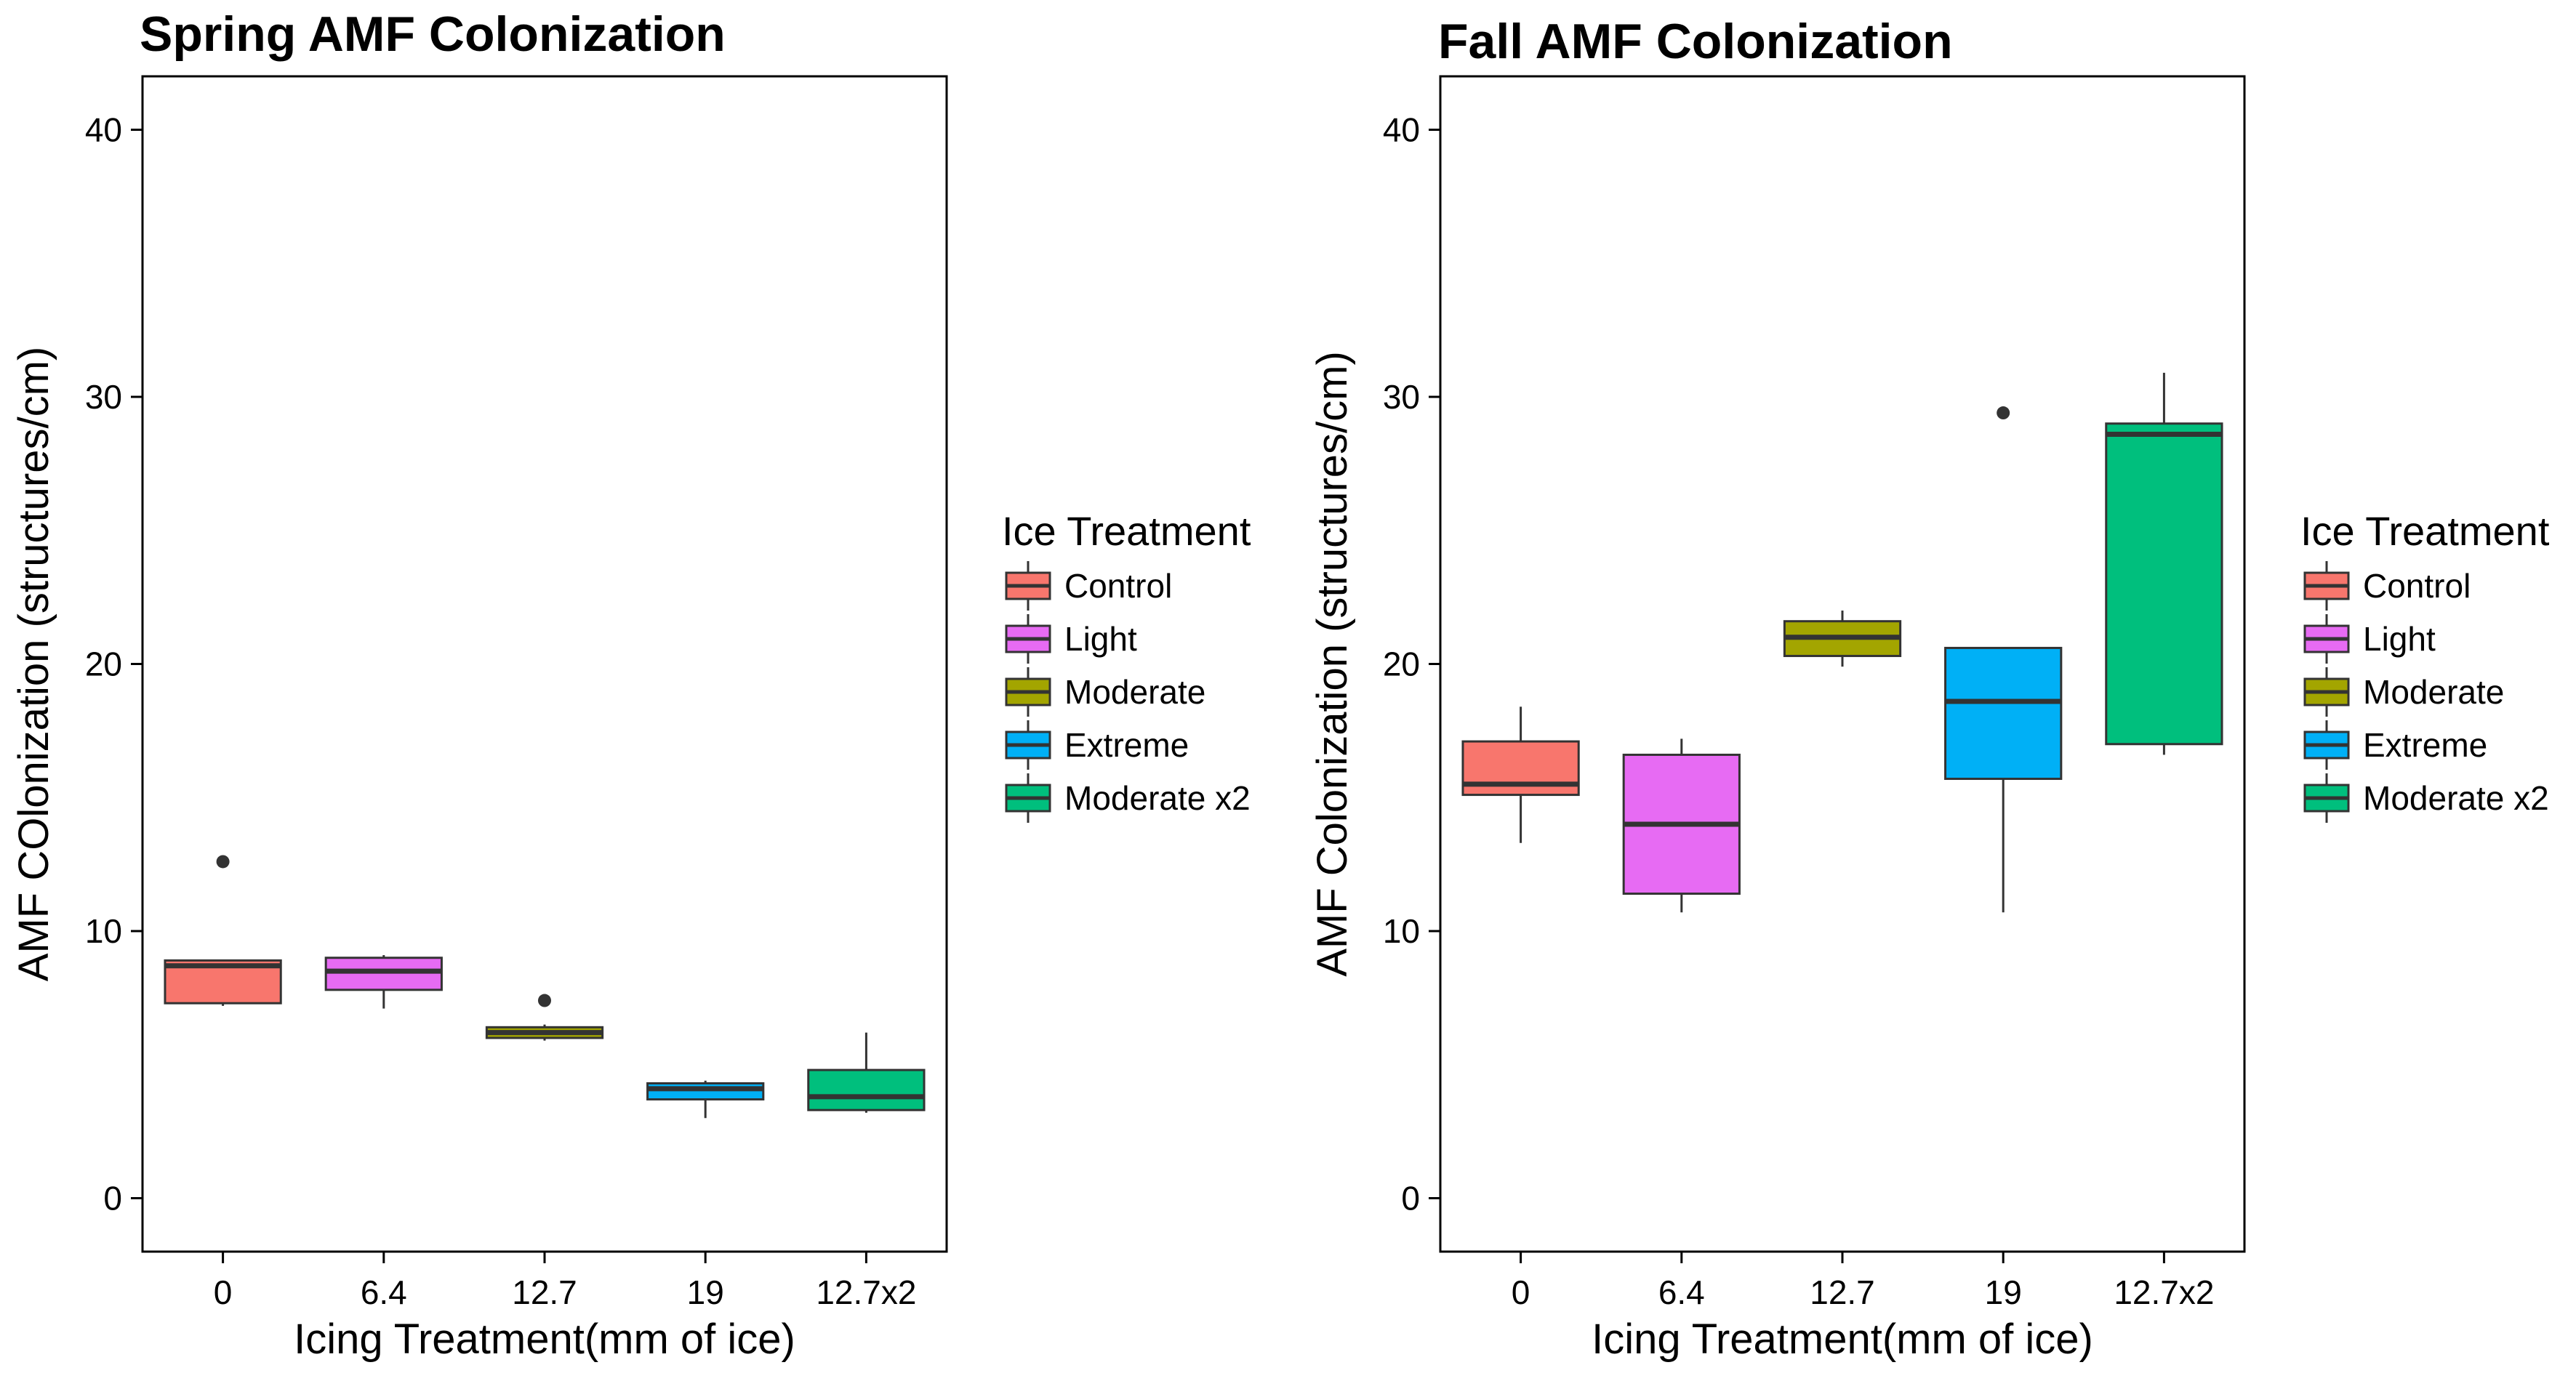 This screenshot has width=2576, height=1373. Describe the element at coordinates (433, 34) in the screenshot. I see `chart-title: Spring AMF Colonization` at that location.